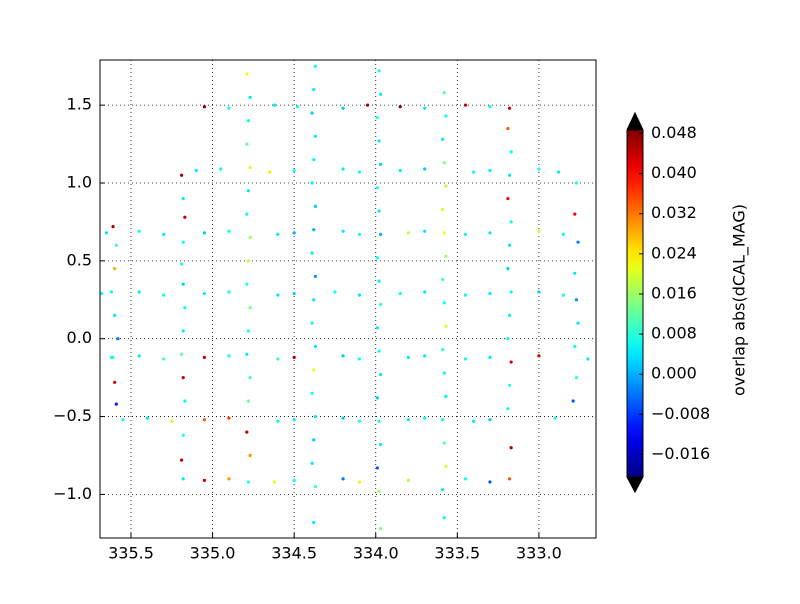 The width and height of the screenshot is (800, 604). Describe the element at coordinates (680, 413) in the screenshot. I see `colorbar-tick-label: −0.008` at that location.